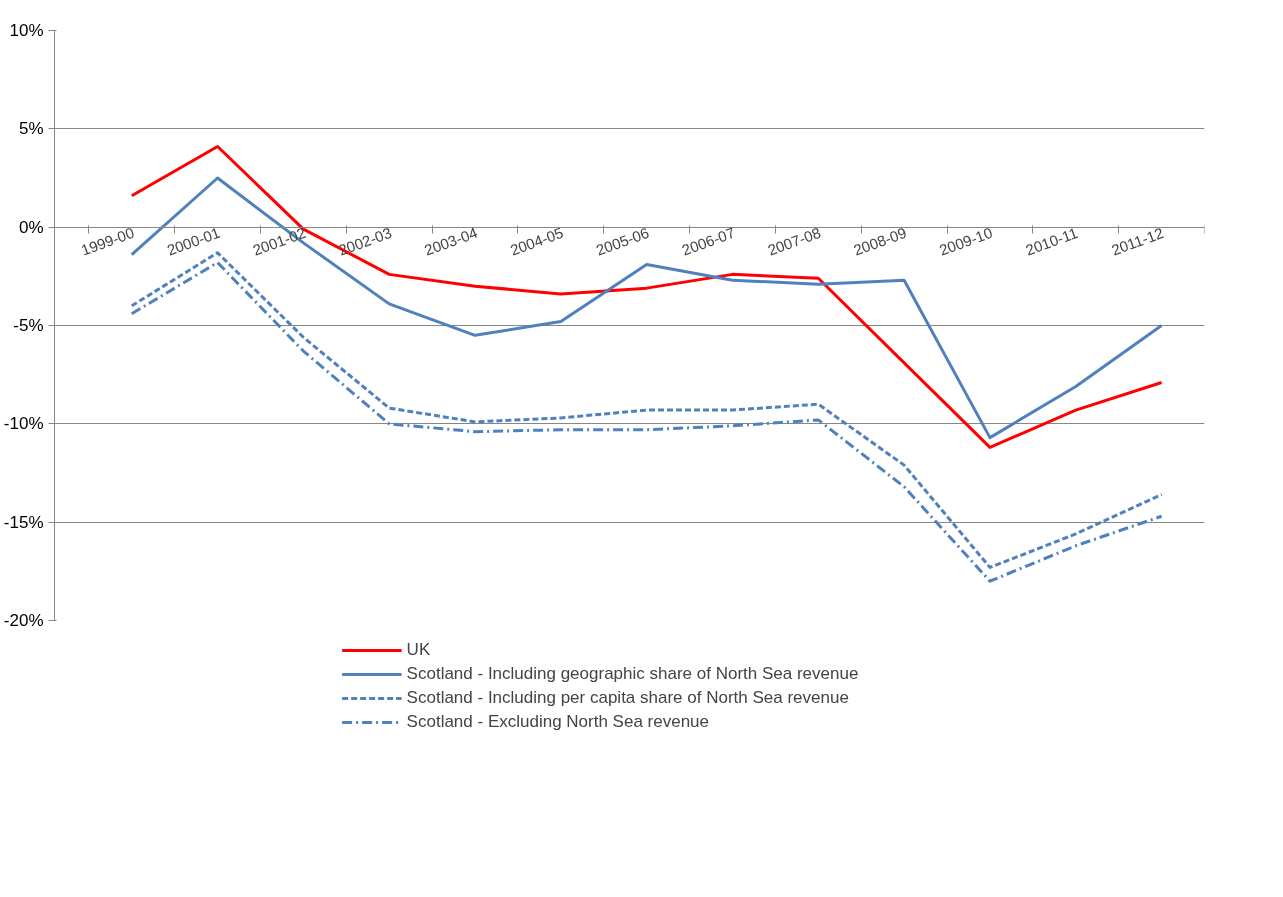  Describe the element at coordinates (31, 227) in the screenshot. I see `y-tick-label: 0%` at that location.